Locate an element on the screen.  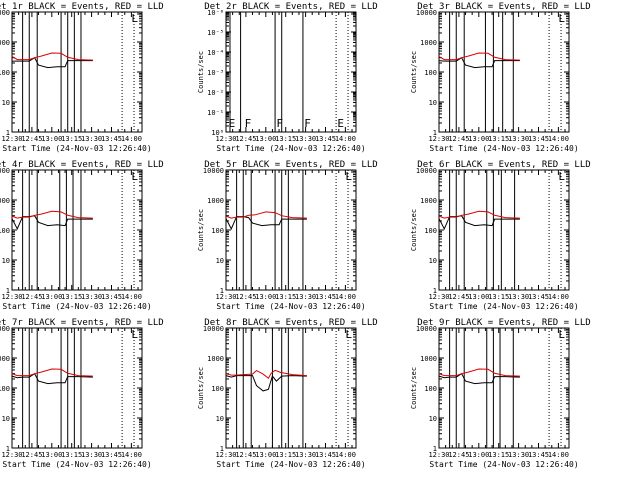
y-tick-label: 10⁻² is located at coordinates (215, 93).